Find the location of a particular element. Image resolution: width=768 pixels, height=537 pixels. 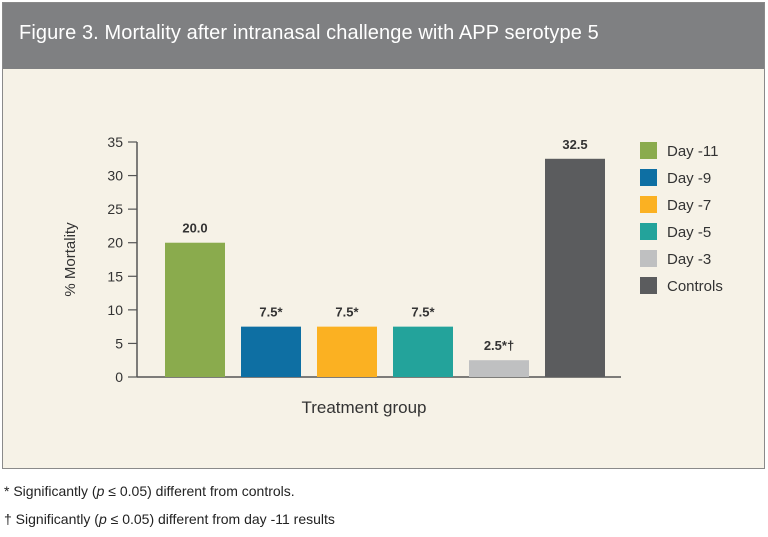

y-tick-label: 20 is located at coordinates (115, 243).